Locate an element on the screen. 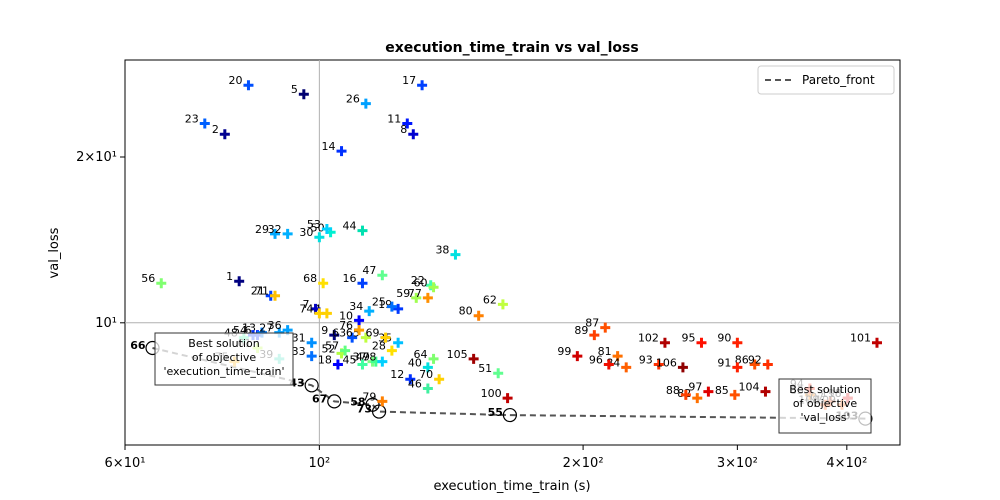 The width and height of the screenshot is (1000, 500). point-label: 92 is located at coordinates (755, 360).